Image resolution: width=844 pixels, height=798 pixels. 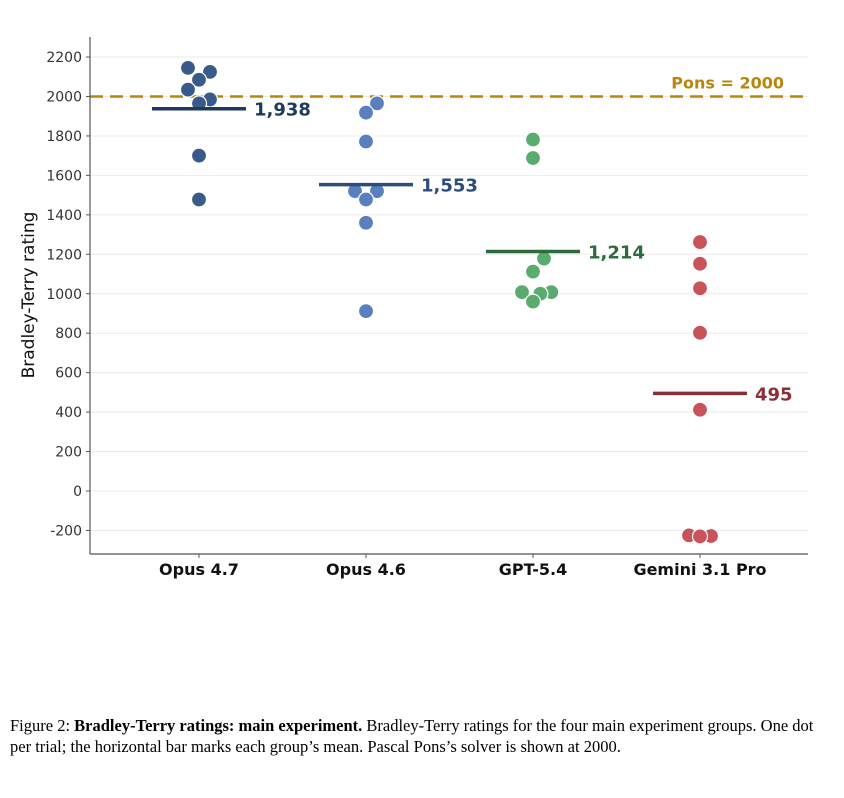 What do you see at coordinates (199, 569) in the screenshot?
I see `x-tick-label: Opus 4.7` at bounding box center [199, 569].